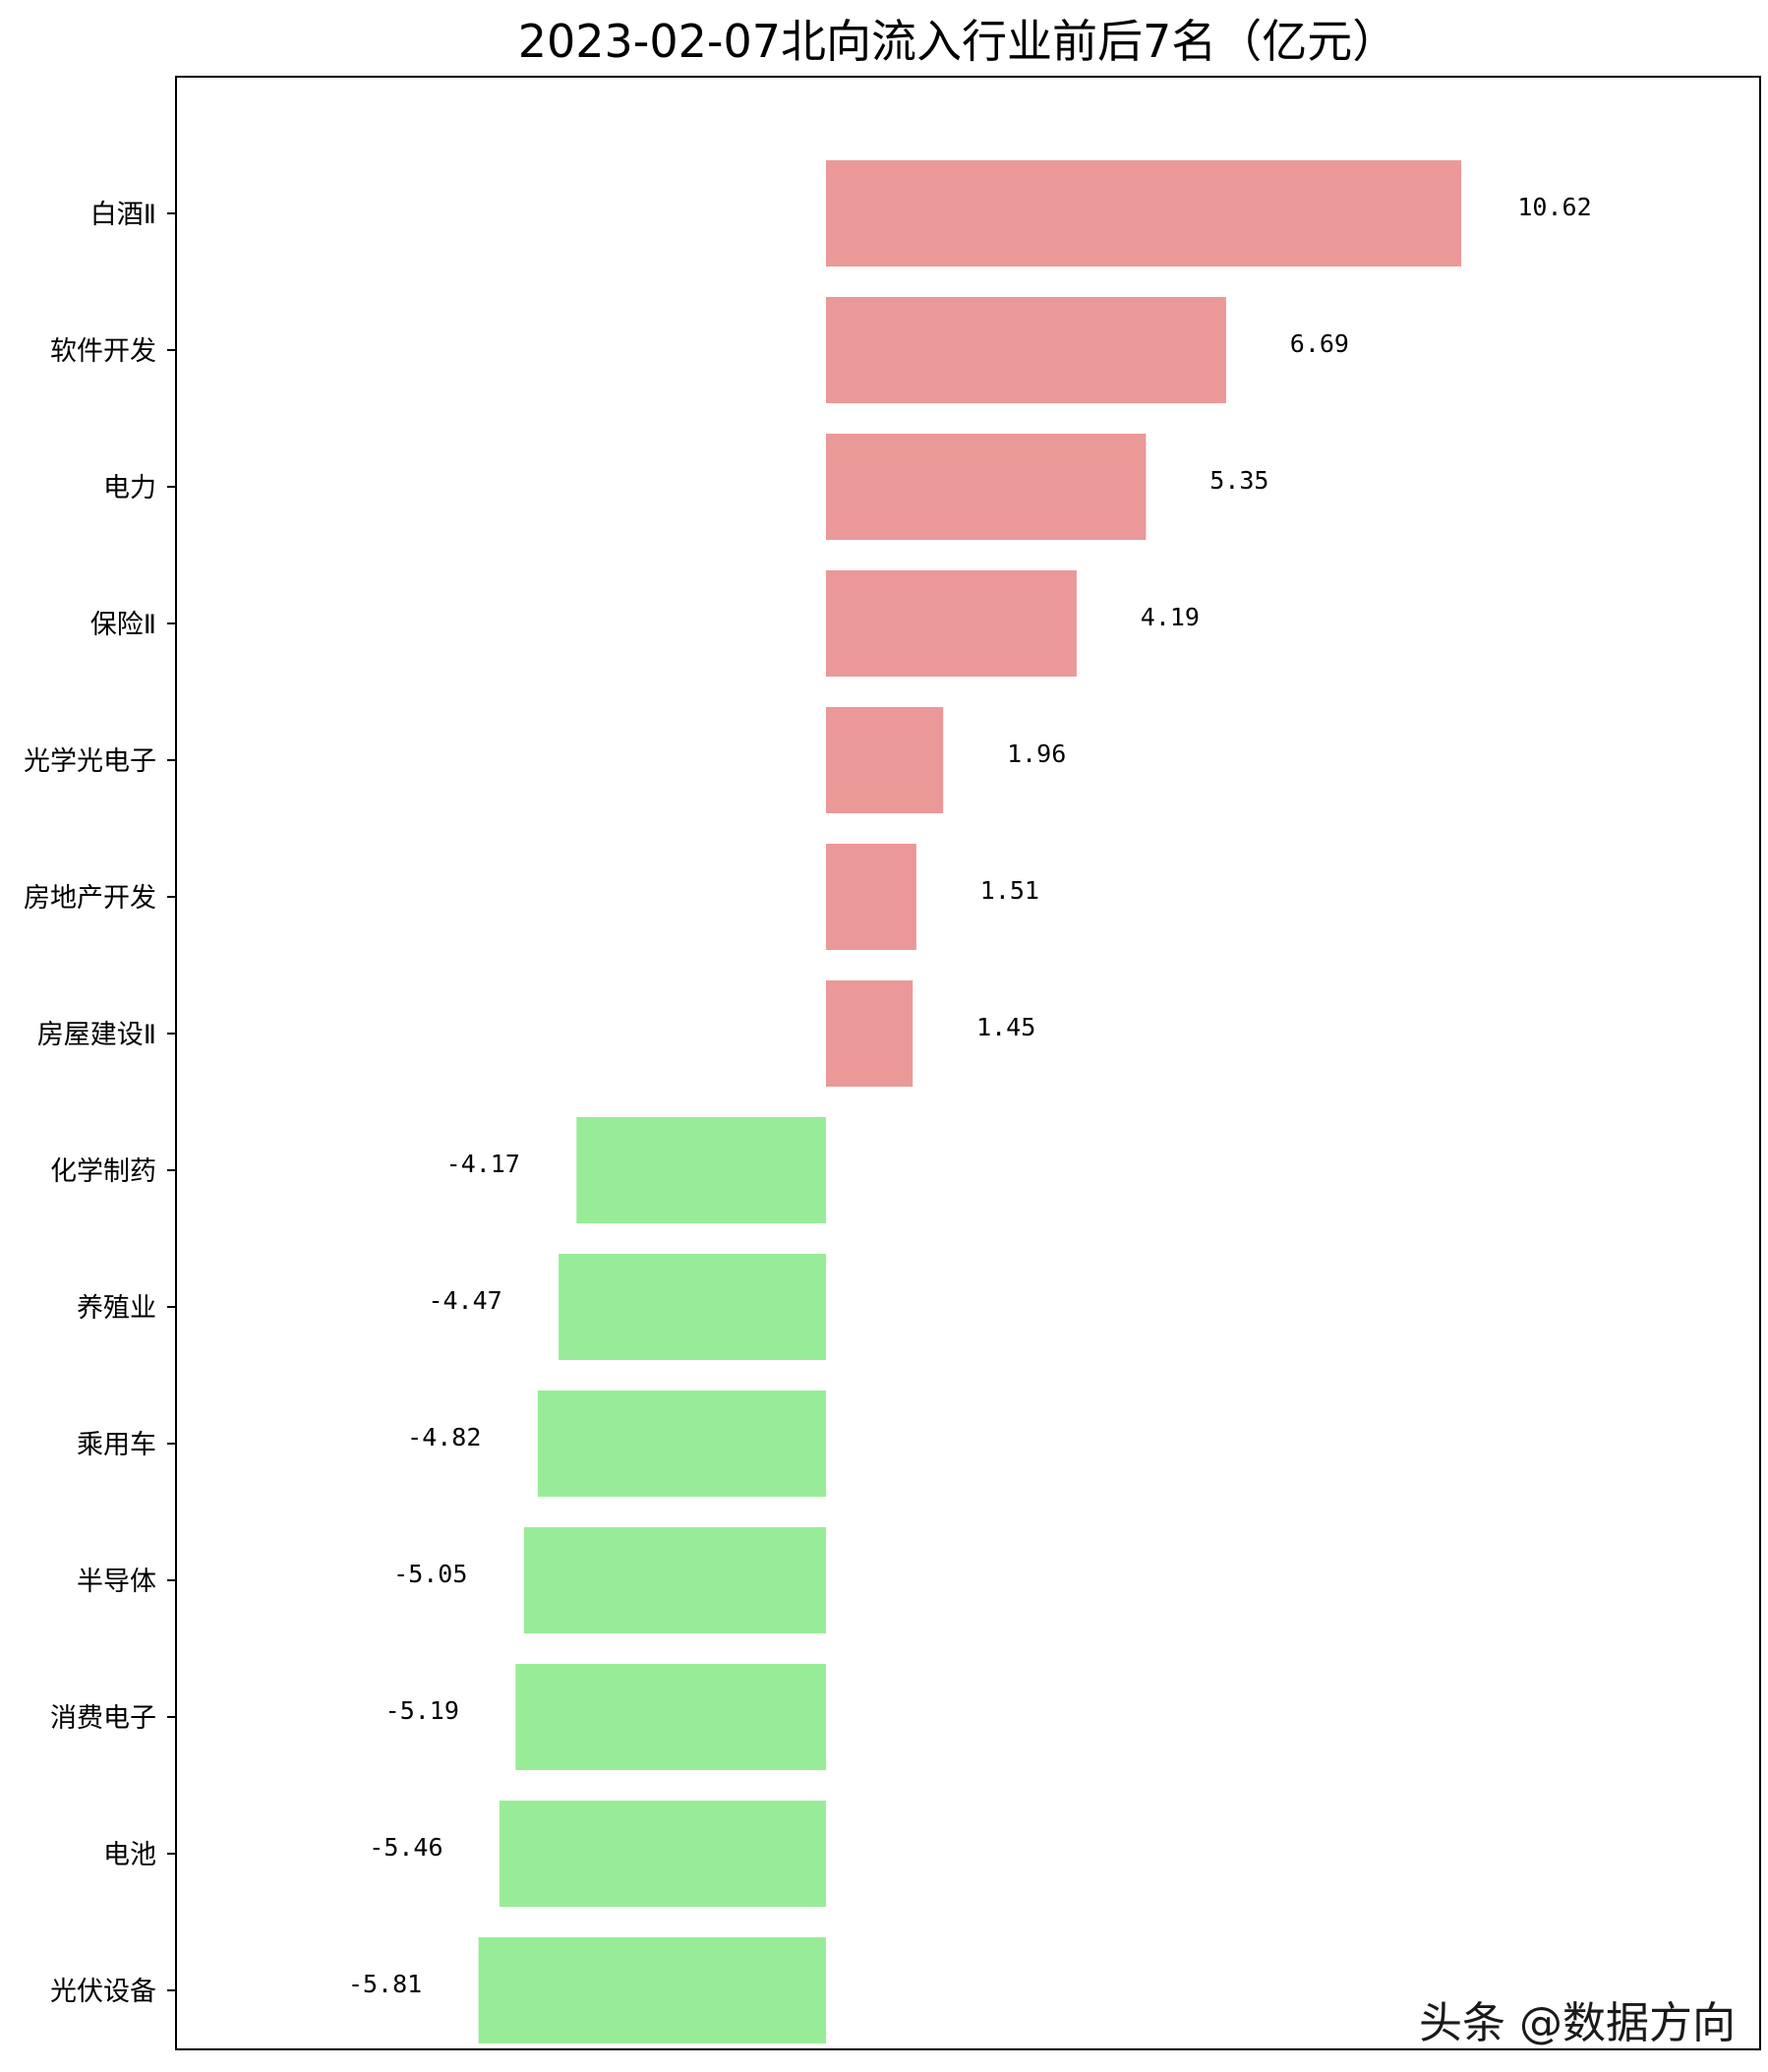 Image resolution: width=1768 pixels, height=2072 pixels. I want to click on data-label-6: 1.45, so click(1005, 1027).